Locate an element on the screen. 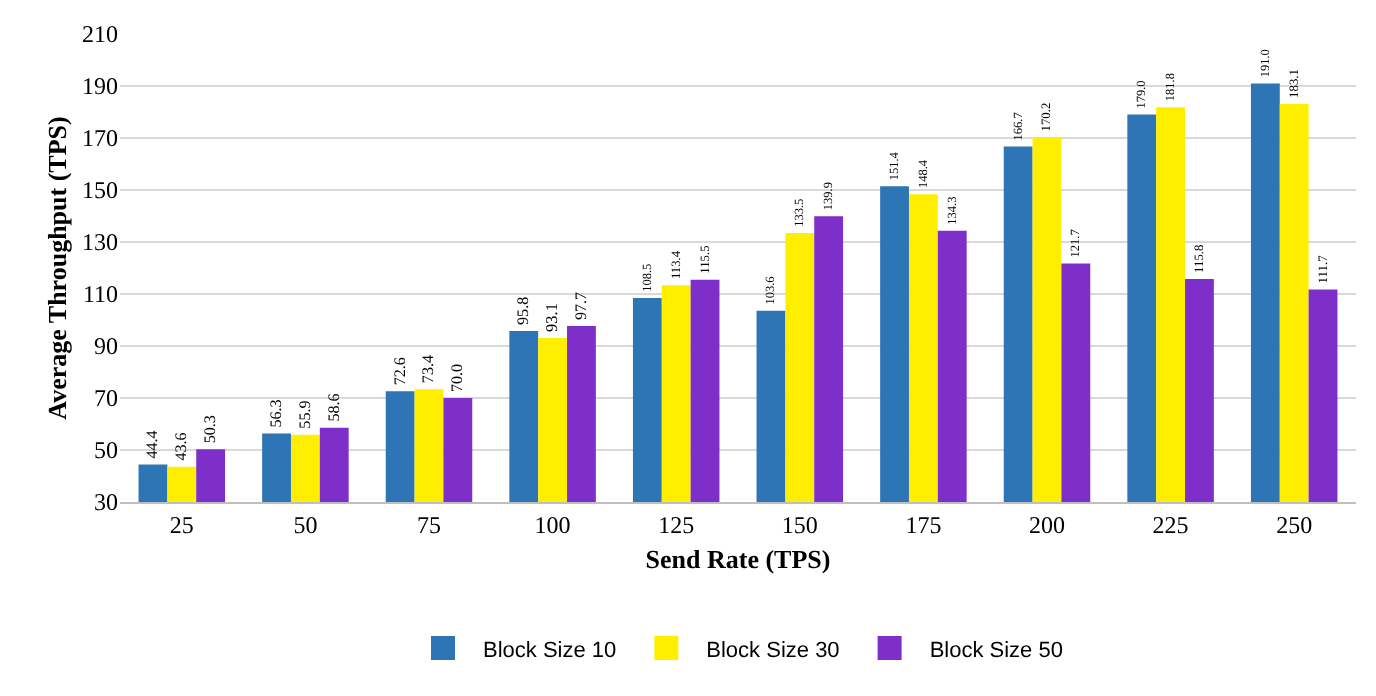 This screenshot has height=696, width=1376. legend-label: Block Size 10 is located at coordinates (550, 650).